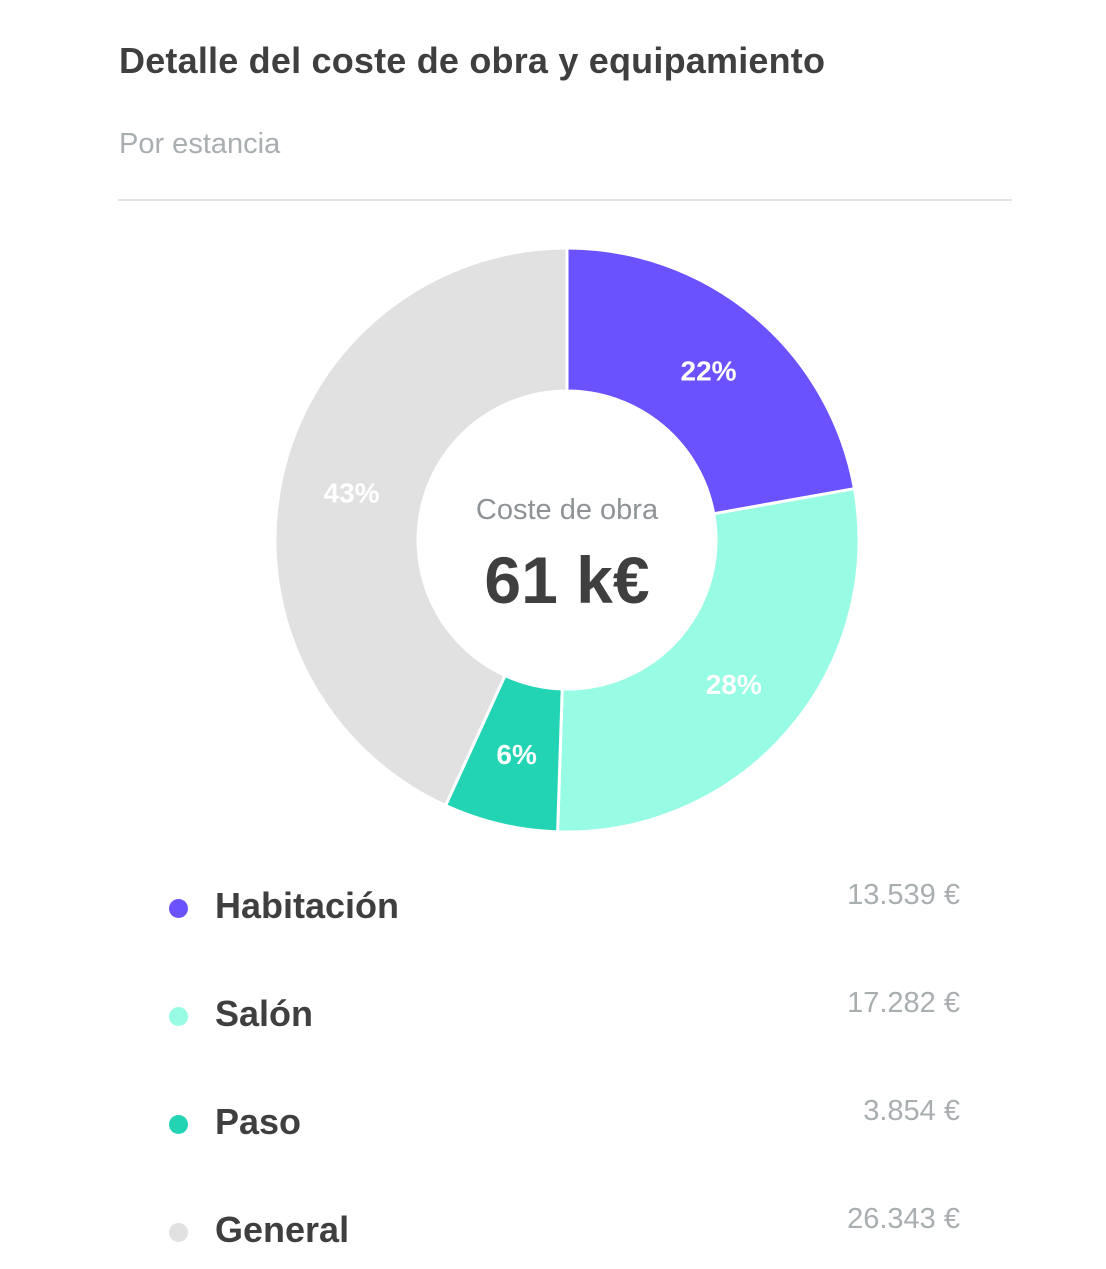 This screenshot has width=1106, height=1269. I want to click on legend-value: 26.343 €, so click(903, 1219).